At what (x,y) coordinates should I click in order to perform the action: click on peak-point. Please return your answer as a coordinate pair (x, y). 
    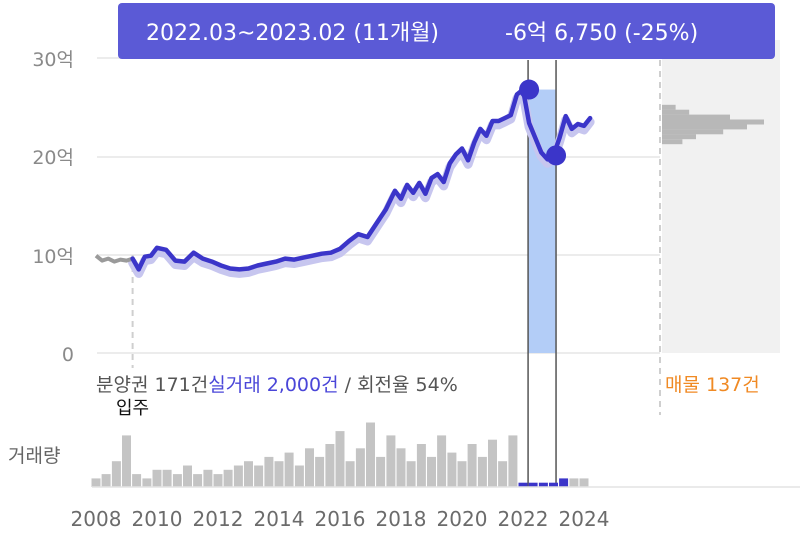
    Looking at the image, I should click on (529, 89).